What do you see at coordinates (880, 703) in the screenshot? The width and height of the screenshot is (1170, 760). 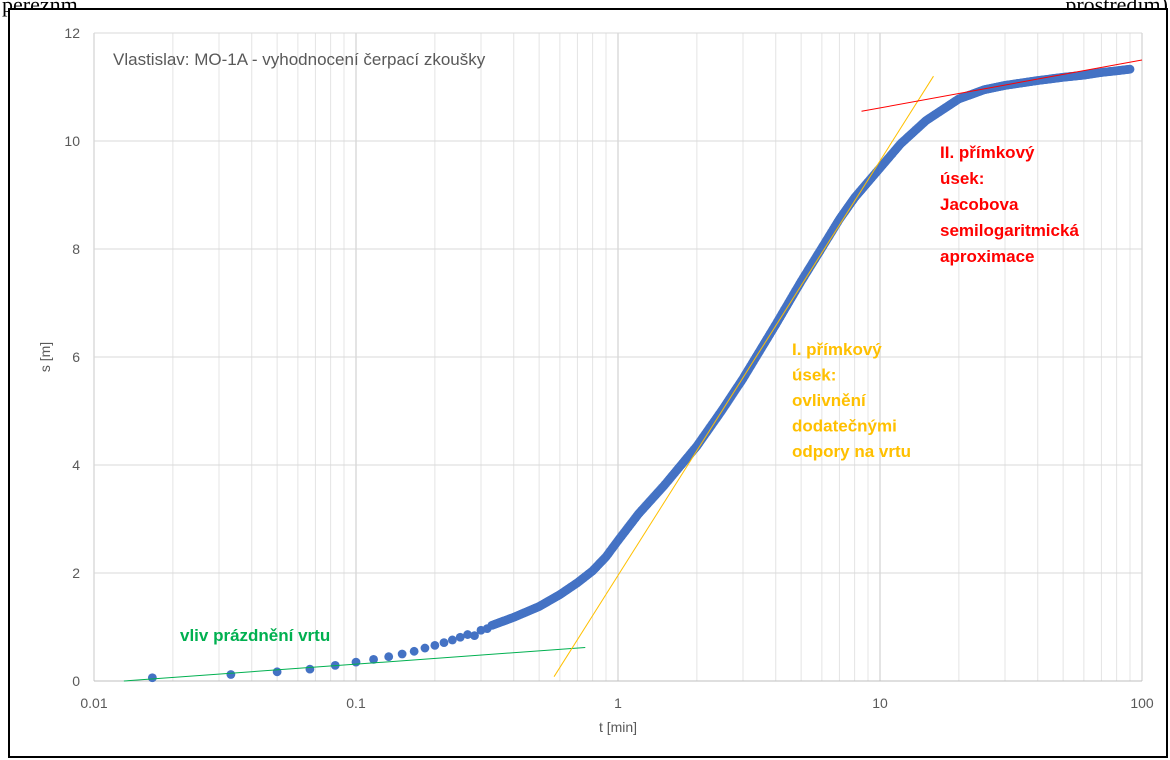 I see `x-tick-label: 10` at bounding box center [880, 703].